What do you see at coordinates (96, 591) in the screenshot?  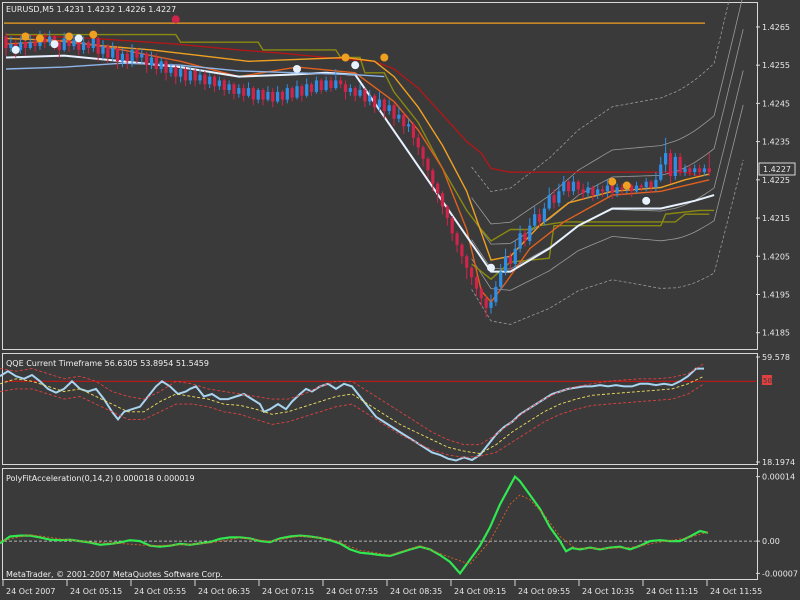 I see `time-tick-label: 24 Oct 05:15` at bounding box center [96, 591].